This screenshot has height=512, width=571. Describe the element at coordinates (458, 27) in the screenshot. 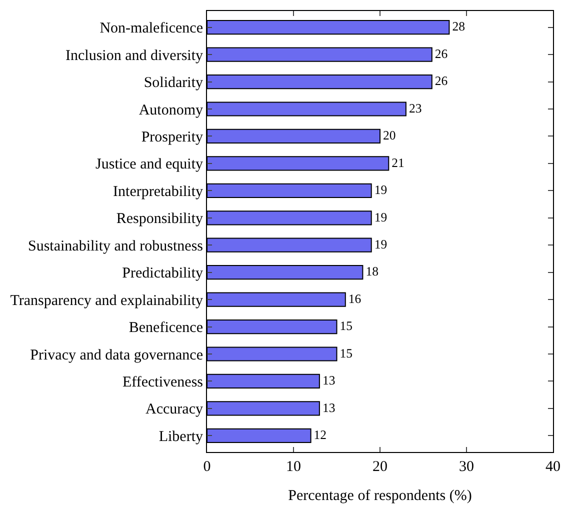

I see `data-label: 28` at that location.